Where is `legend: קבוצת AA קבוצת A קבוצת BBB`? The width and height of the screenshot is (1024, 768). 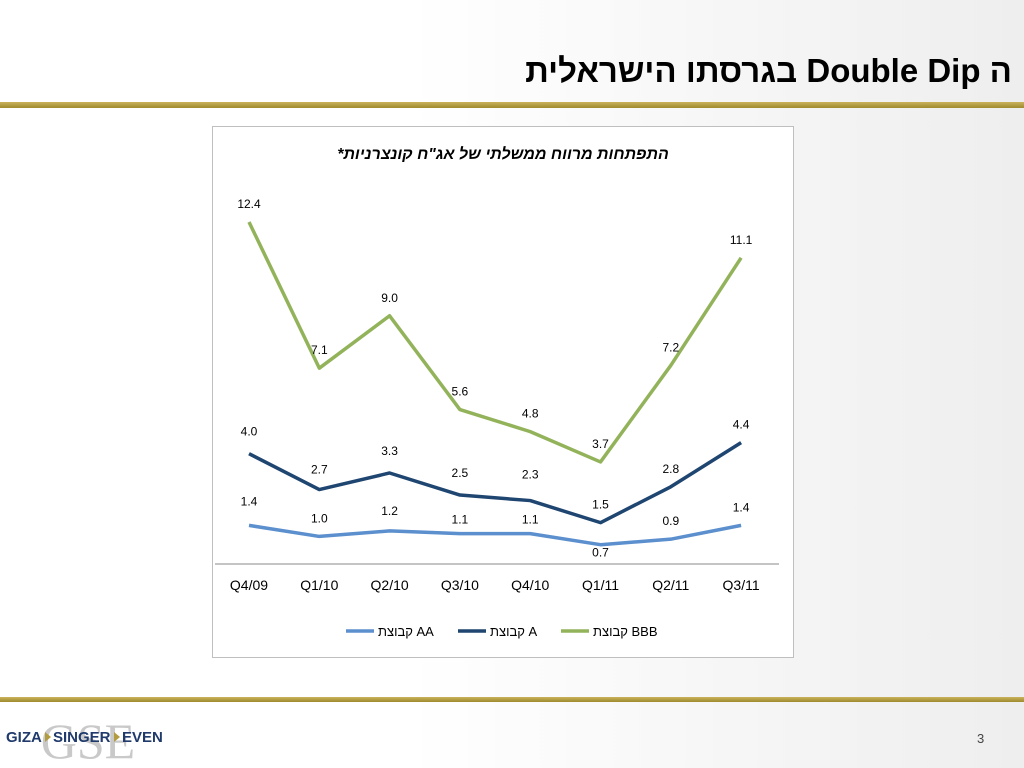
legend: קבוצת AA קבוצת A קבוצת BBB is located at coordinates (502, 631).